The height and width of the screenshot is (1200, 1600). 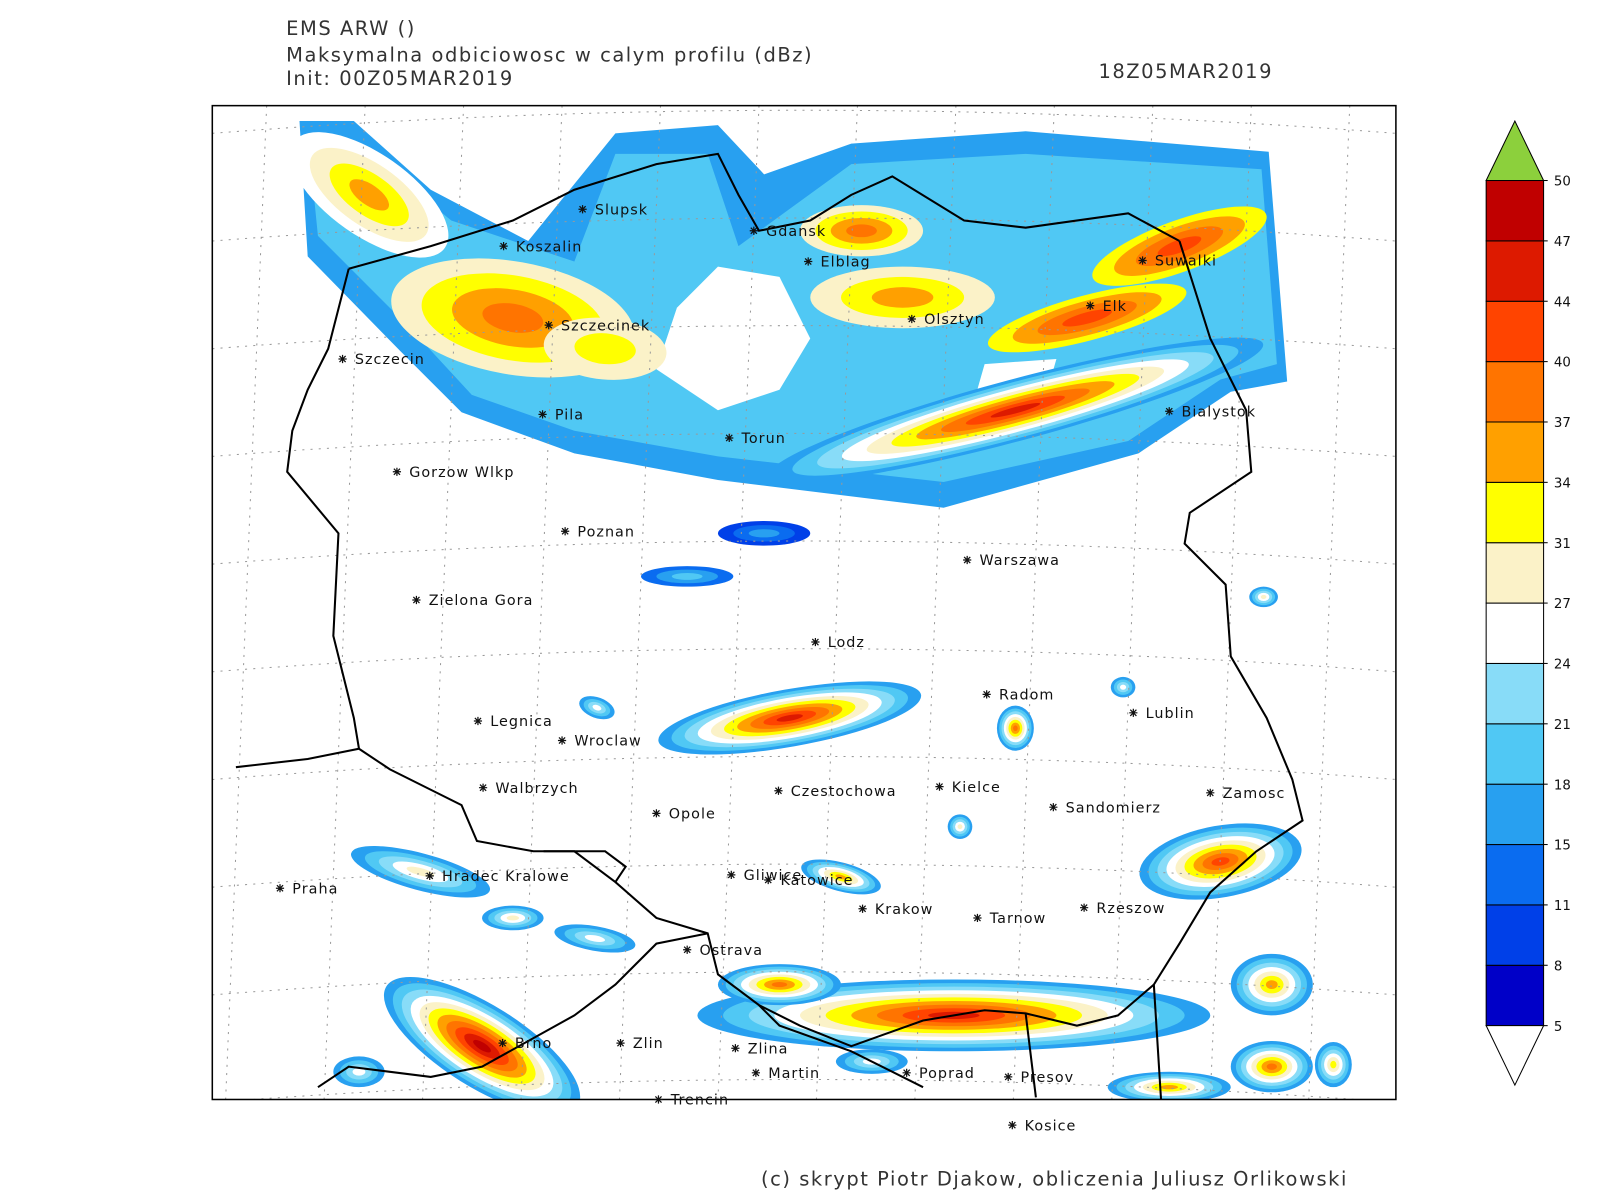 What do you see at coordinates (1185, 71) in the screenshot?
I see `valid-time: 18Z05MAR2019` at bounding box center [1185, 71].